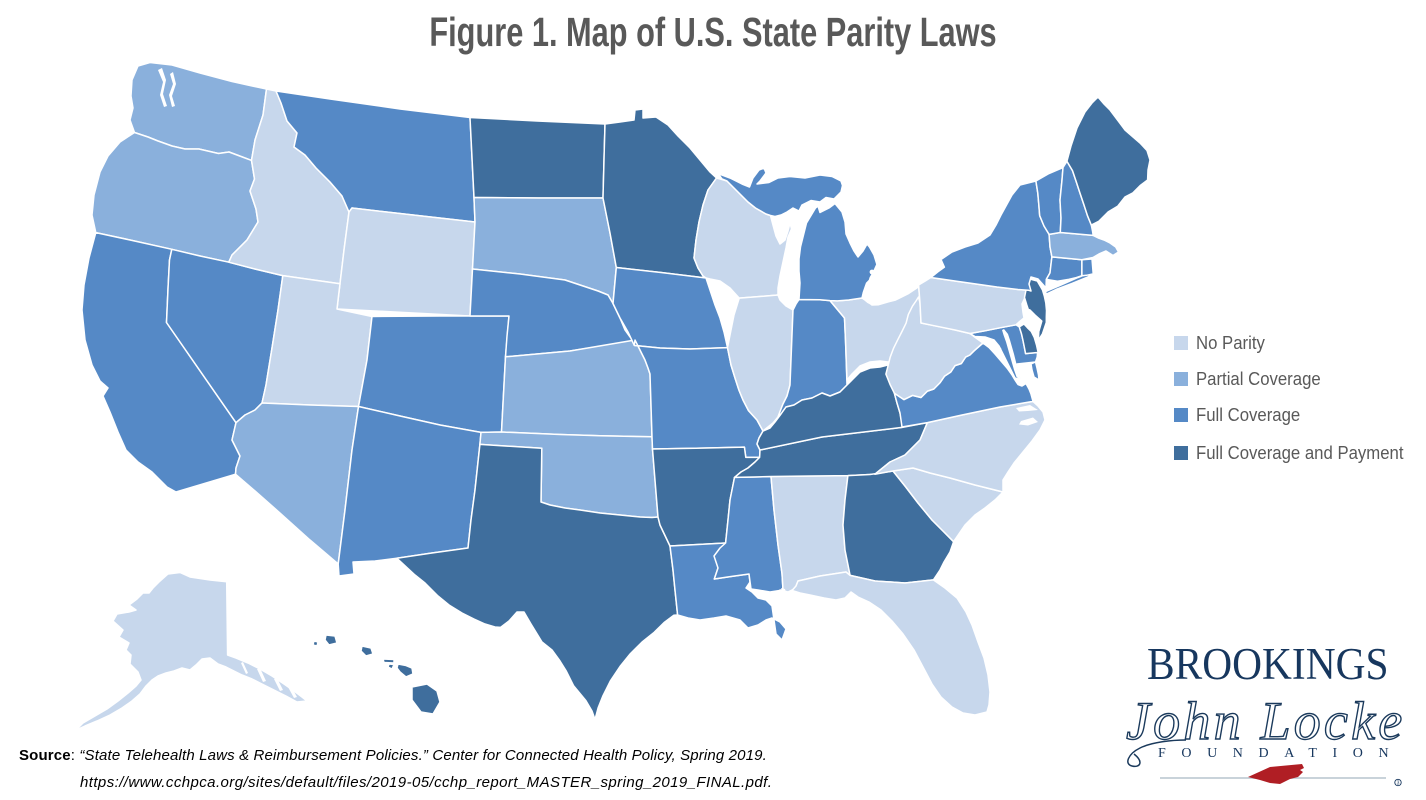 The height and width of the screenshot is (800, 1426). What do you see at coordinates (1265, 721) in the screenshot?
I see `svg-text: John Locke` at bounding box center [1265, 721].